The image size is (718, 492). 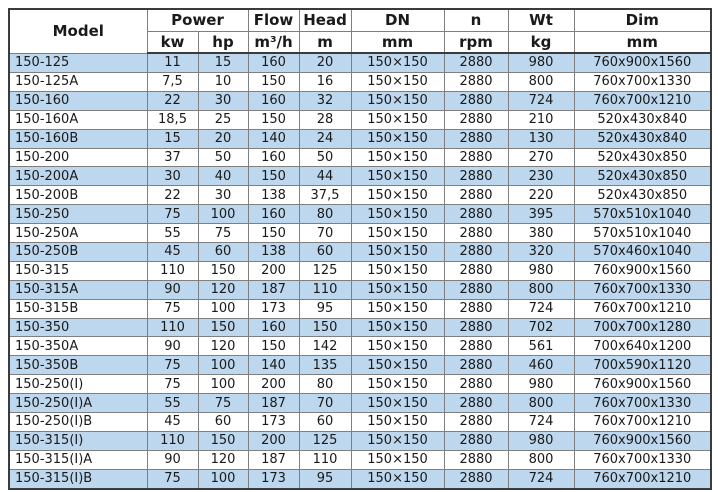 What do you see at coordinates (78, 327) in the screenshot?
I see `model-cell: 150-350` at bounding box center [78, 327].